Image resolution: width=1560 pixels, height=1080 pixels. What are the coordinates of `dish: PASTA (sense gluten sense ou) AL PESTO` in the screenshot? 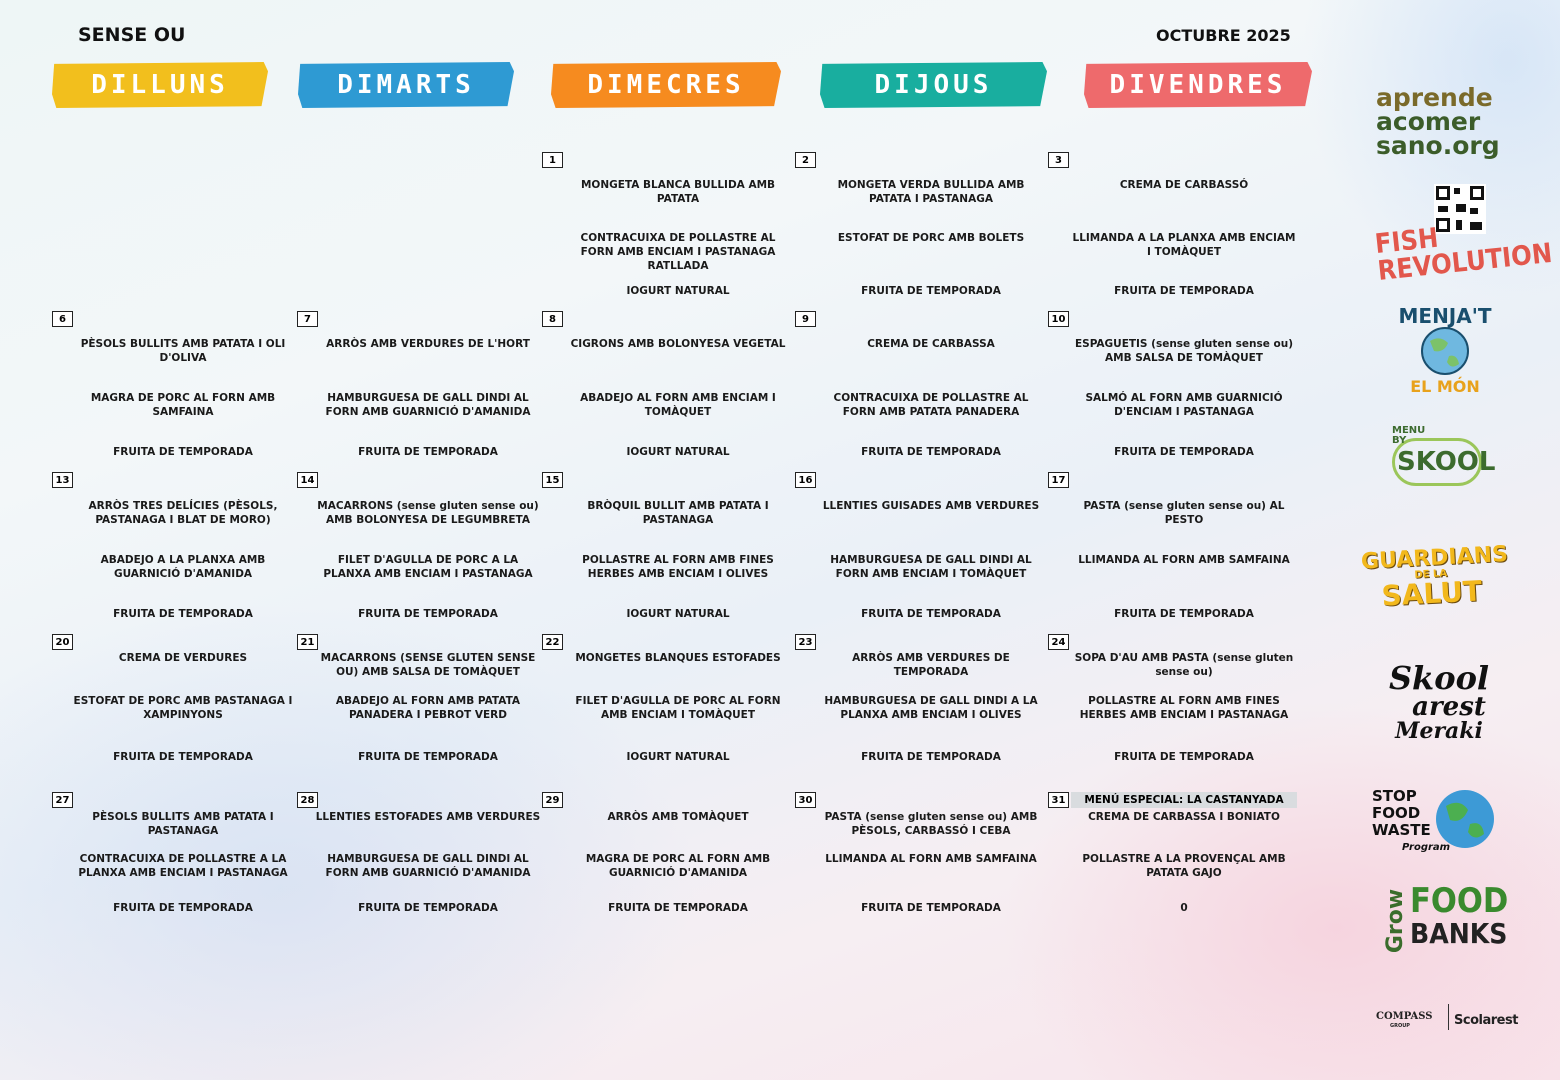 It's located at (1184, 513).